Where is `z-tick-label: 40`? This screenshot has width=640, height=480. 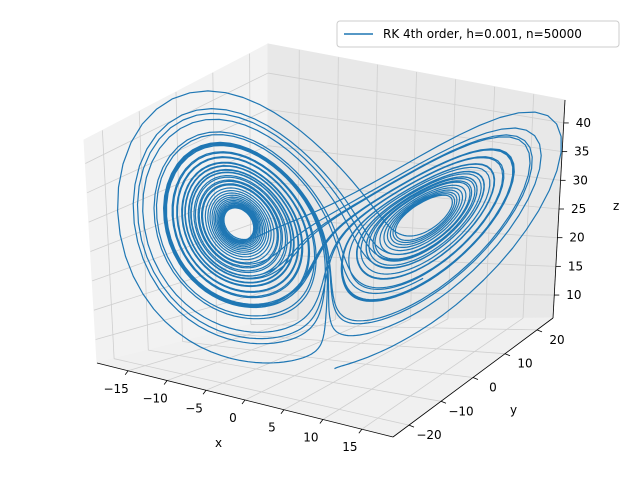 z-tick-label: 40 is located at coordinates (583, 123).